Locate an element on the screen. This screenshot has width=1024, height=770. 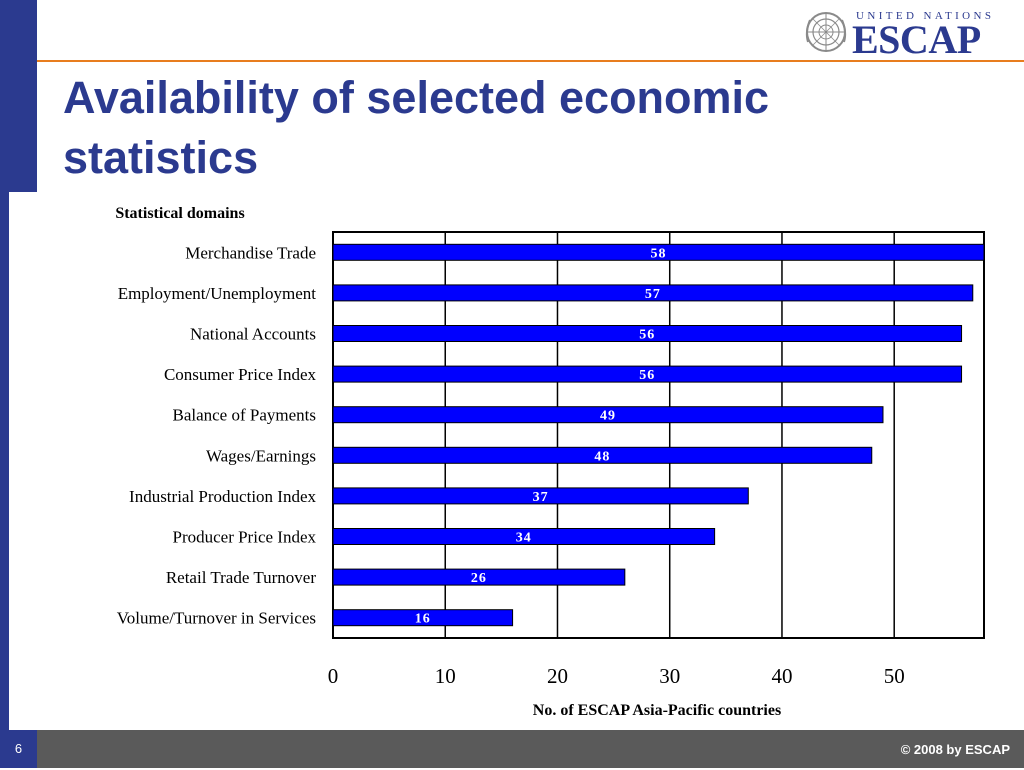
x-tick-label: 40 is located at coordinates (781, 676).